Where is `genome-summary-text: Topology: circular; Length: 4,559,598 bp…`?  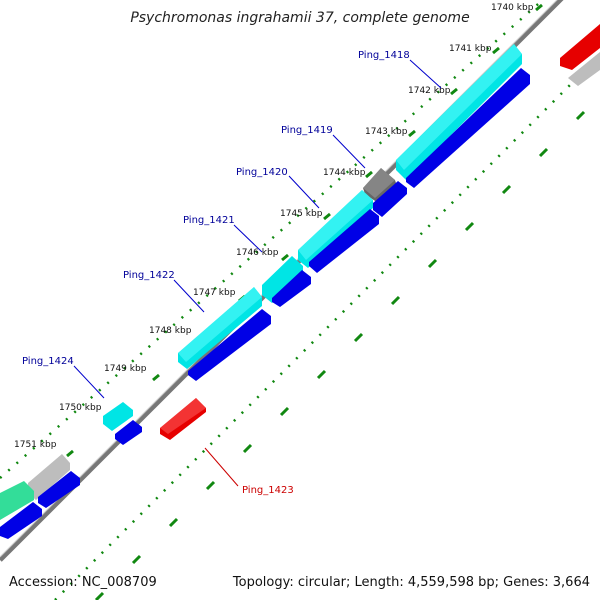
genome-summary-text: Topology: circular; Length: 4,559,598 bp… is located at coordinates (411, 582).